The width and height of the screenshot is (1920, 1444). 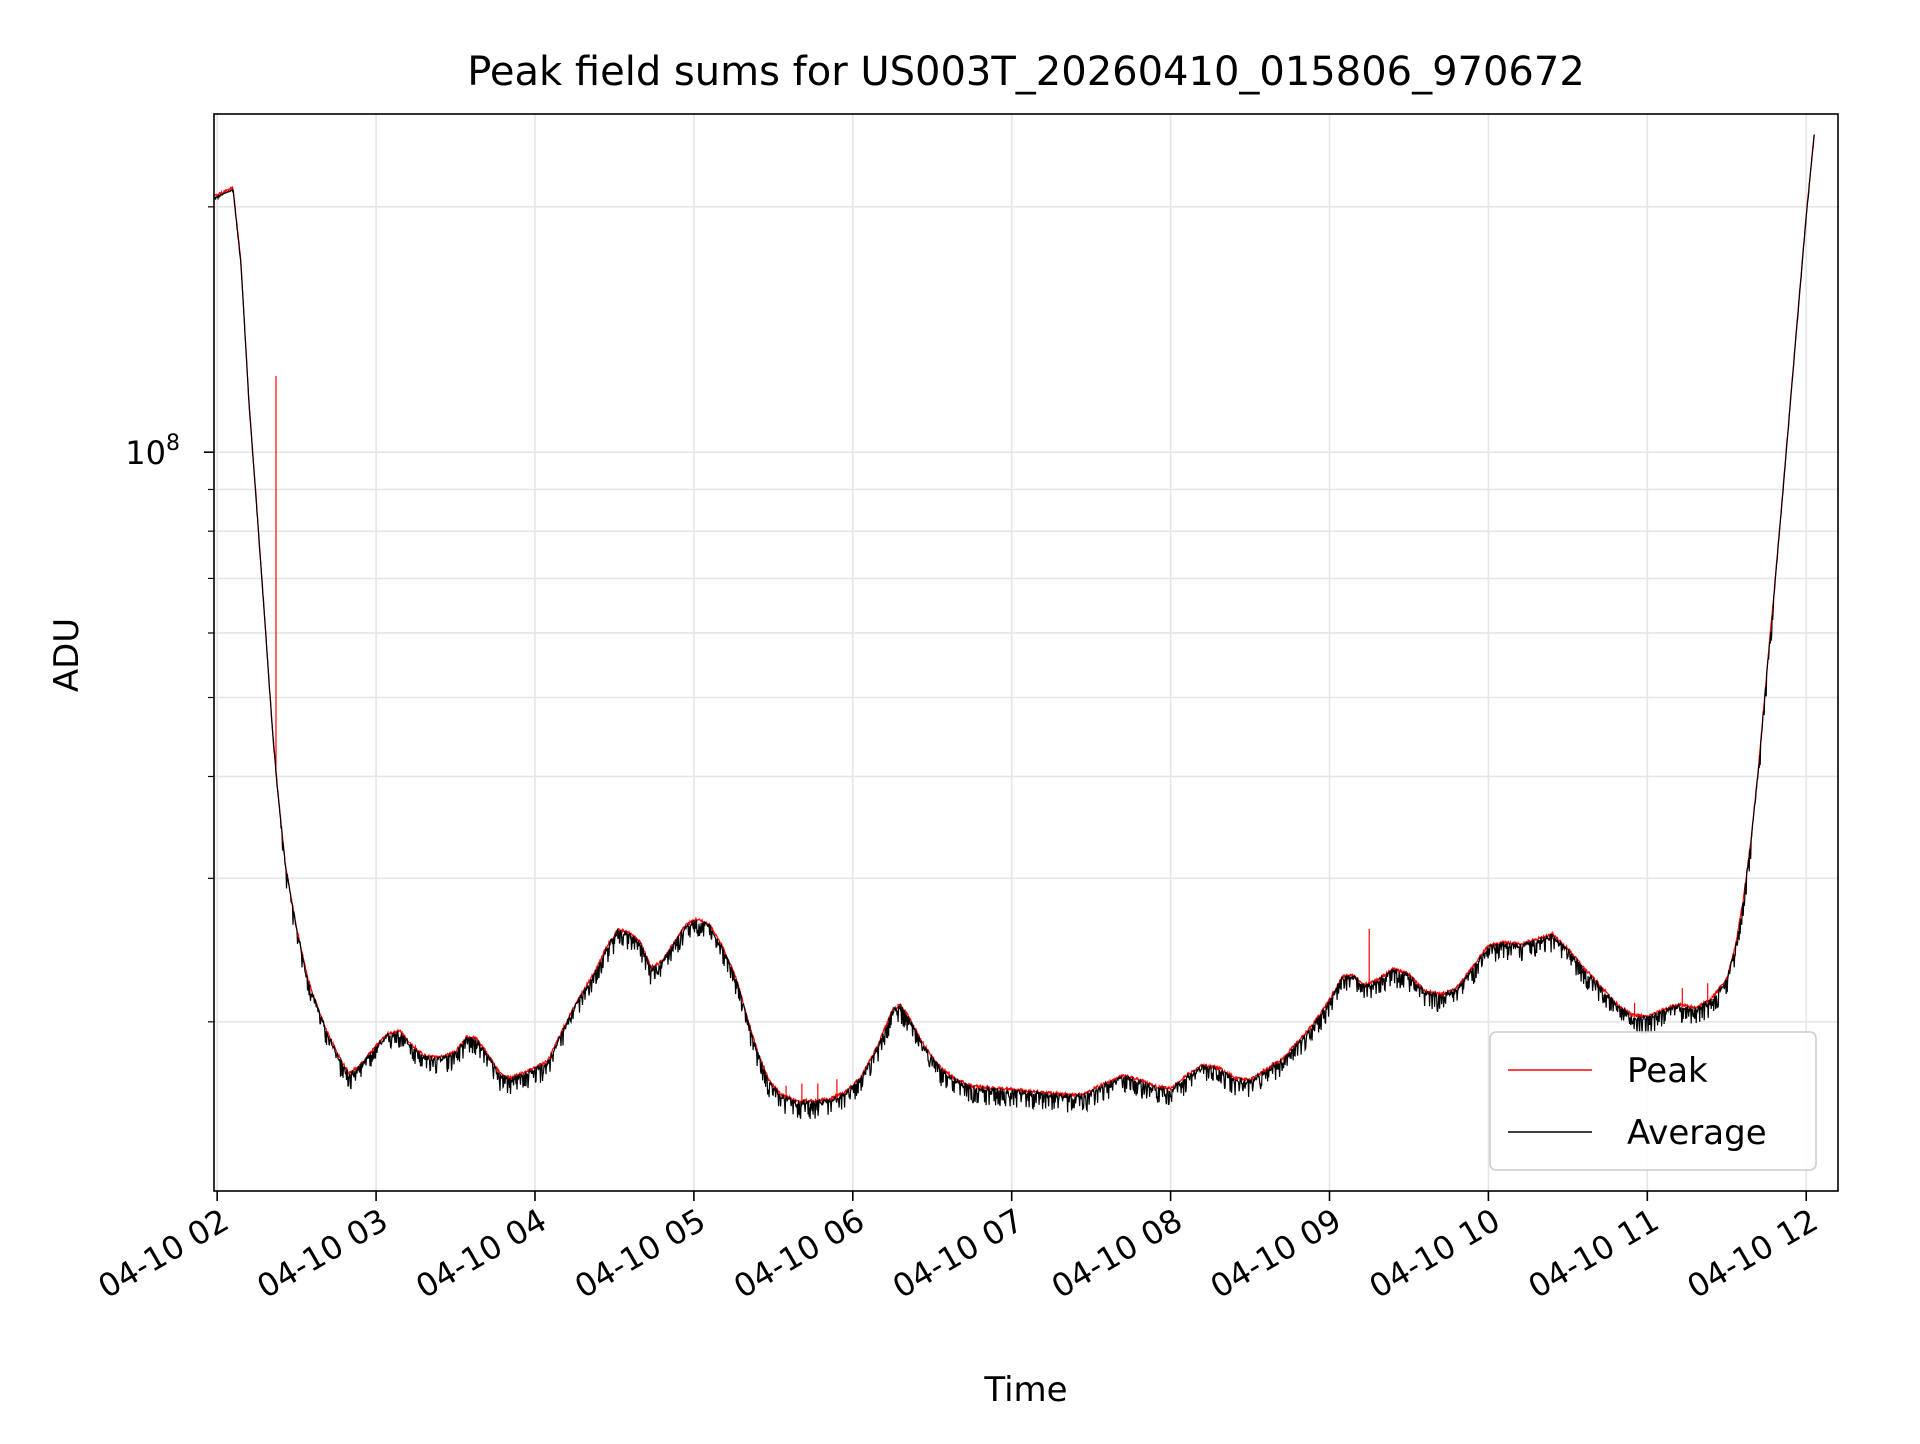 What do you see at coordinates (1025, 1390) in the screenshot?
I see `x-axis-label: Time` at bounding box center [1025, 1390].